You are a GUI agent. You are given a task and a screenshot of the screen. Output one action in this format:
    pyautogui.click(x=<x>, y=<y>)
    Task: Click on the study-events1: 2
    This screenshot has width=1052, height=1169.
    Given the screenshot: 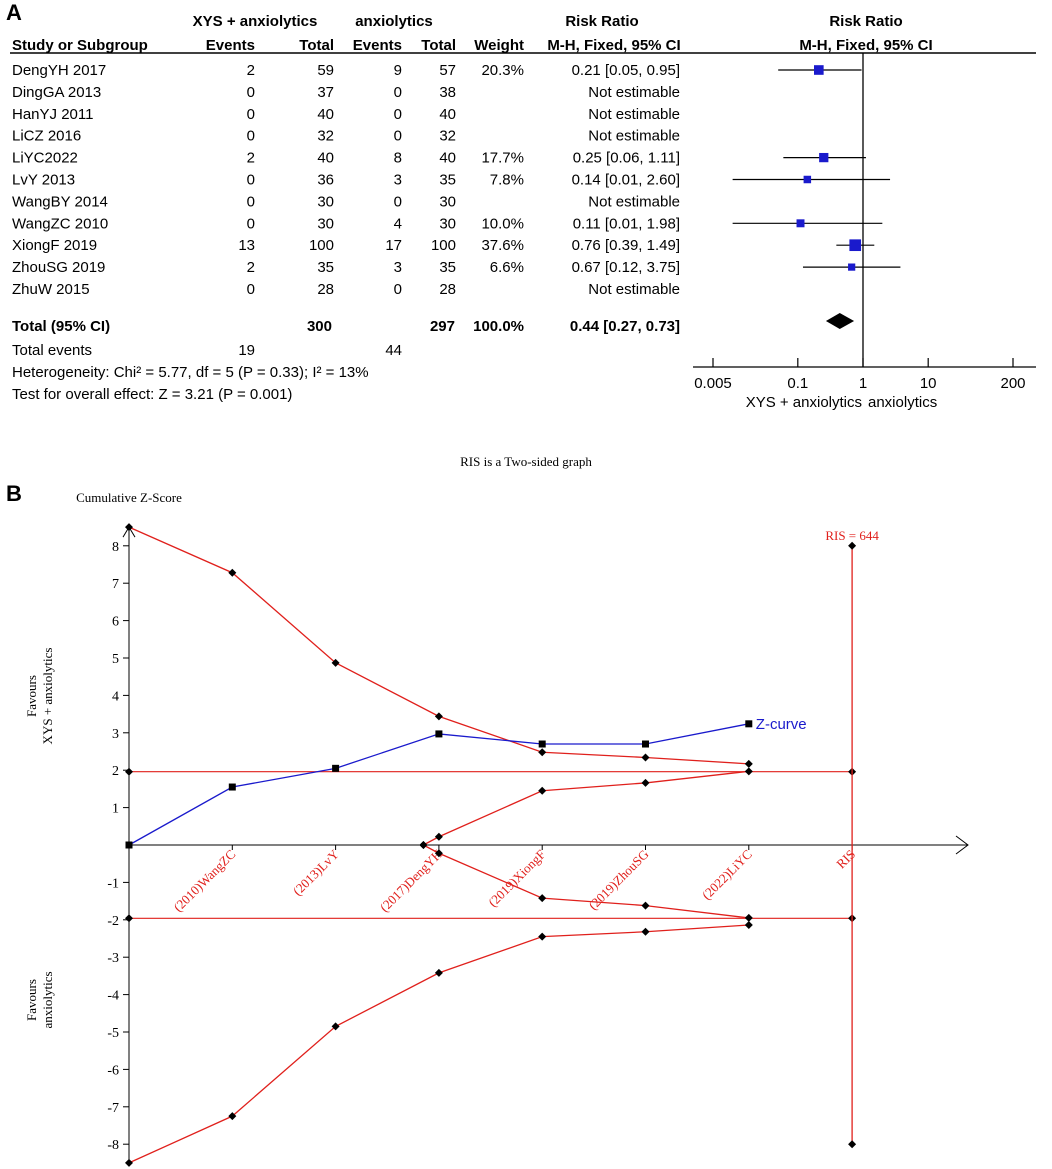 What is the action you would take?
    pyautogui.click(x=251, y=158)
    